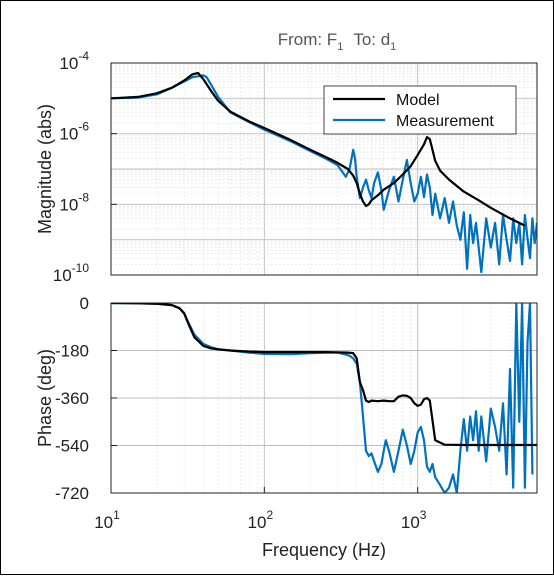 This screenshot has width=554, height=579. Describe the element at coordinates (337, 41) in the screenshot. I see `chart-title: From: F1 To: d1` at that location.